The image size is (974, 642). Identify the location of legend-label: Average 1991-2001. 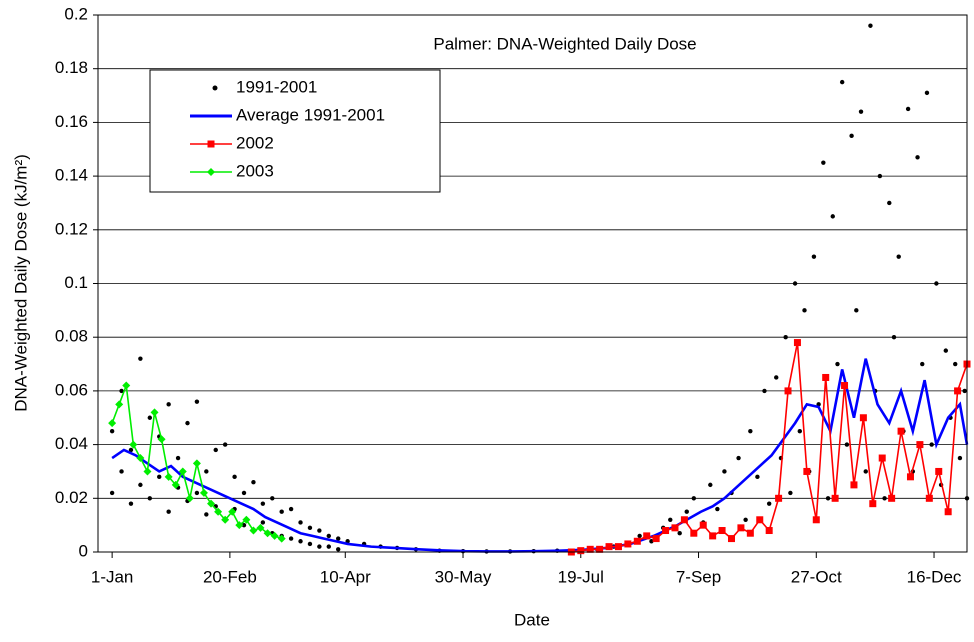
(310, 114).